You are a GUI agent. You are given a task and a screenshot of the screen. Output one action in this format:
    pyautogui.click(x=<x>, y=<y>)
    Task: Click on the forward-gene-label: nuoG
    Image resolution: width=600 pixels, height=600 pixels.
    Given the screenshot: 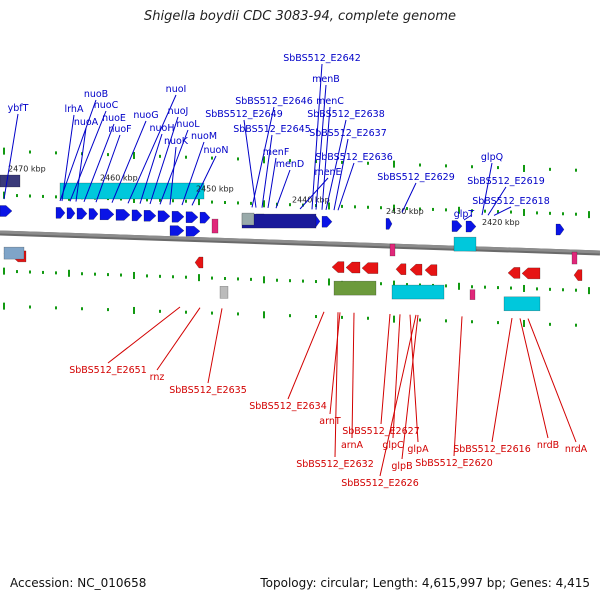 What is the action you would take?
    pyautogui.click(x=145, y=115)
    